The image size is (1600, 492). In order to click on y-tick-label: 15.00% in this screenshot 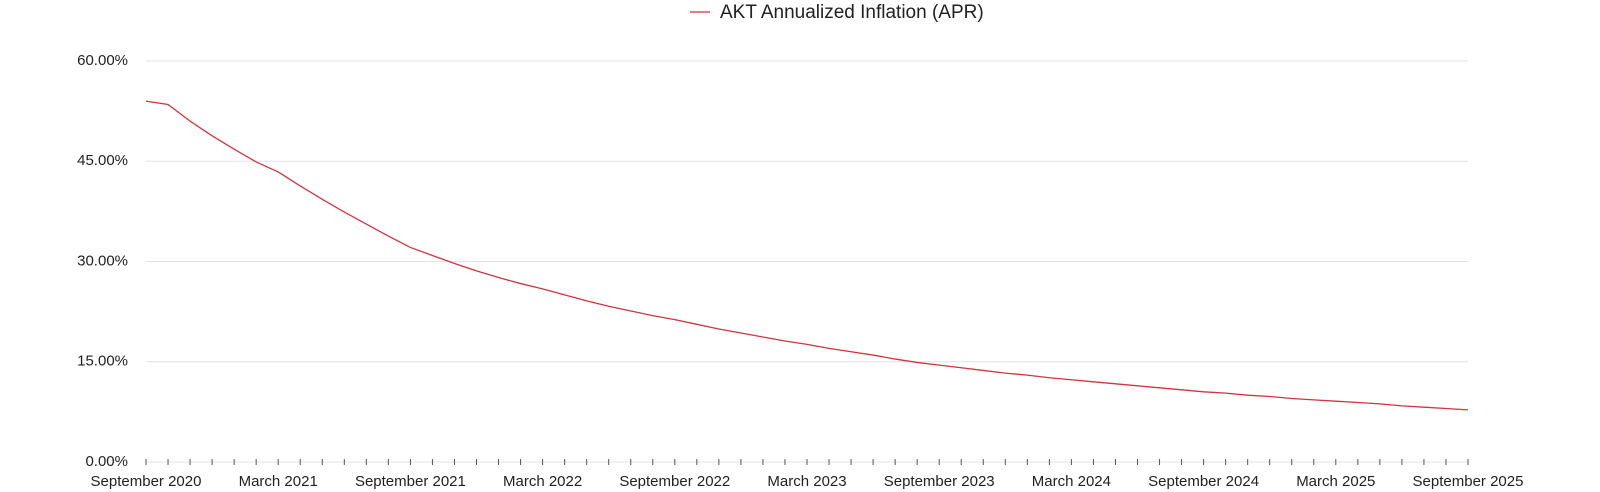, I will do `click(102, 361)`.